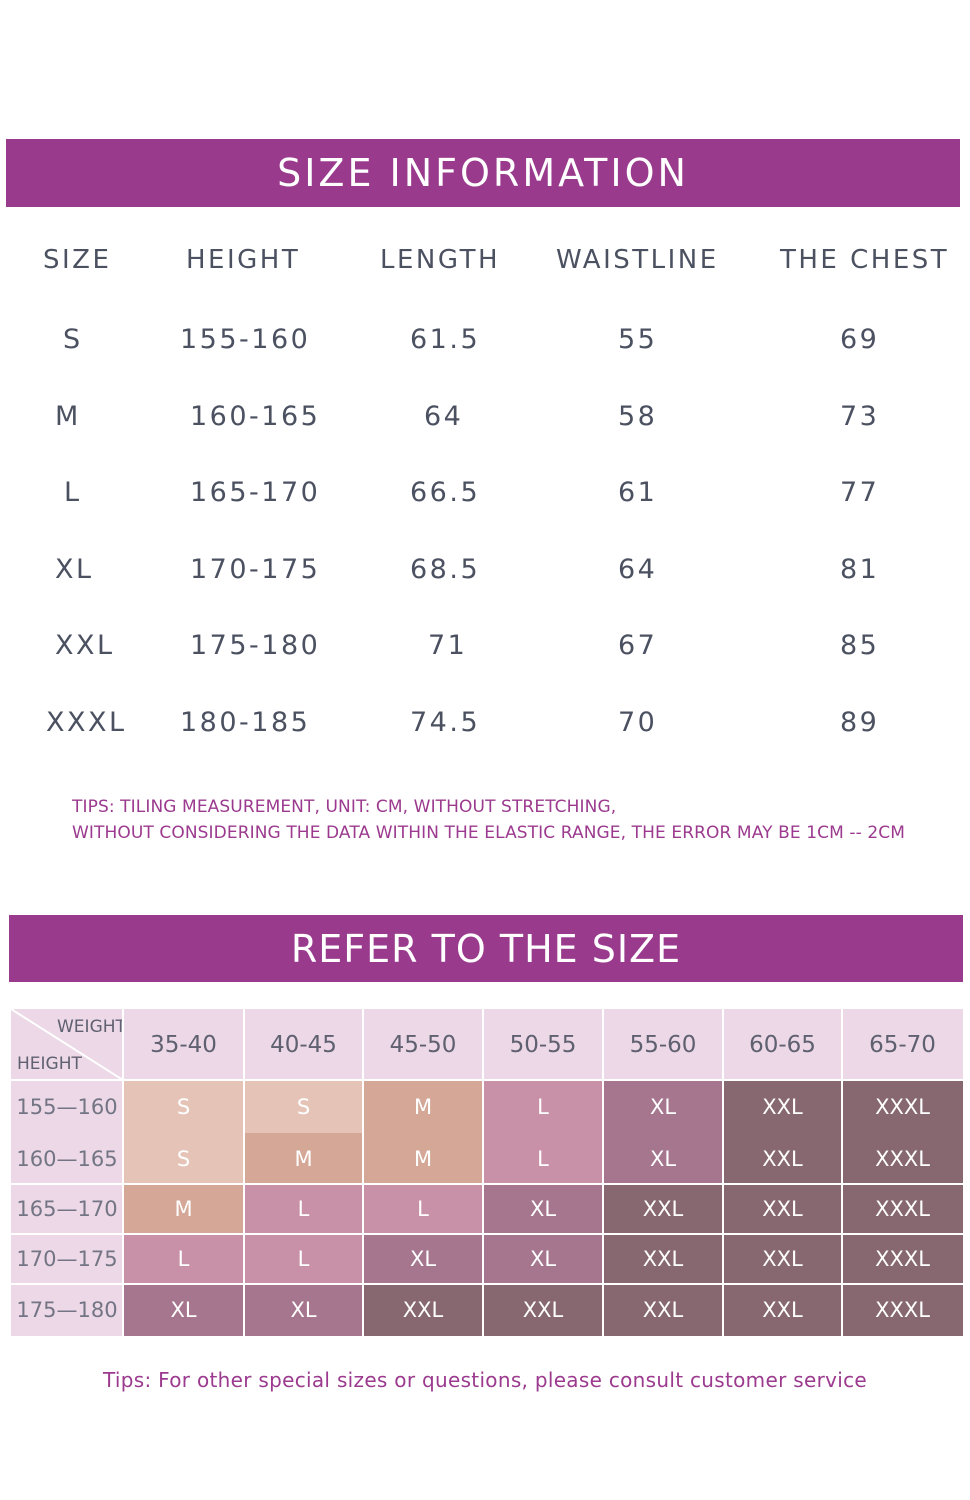  What do you see at coordinates (638, 339) in the screenshot?
I see `waistline-cell: 55` at bounding box center [638, 339].